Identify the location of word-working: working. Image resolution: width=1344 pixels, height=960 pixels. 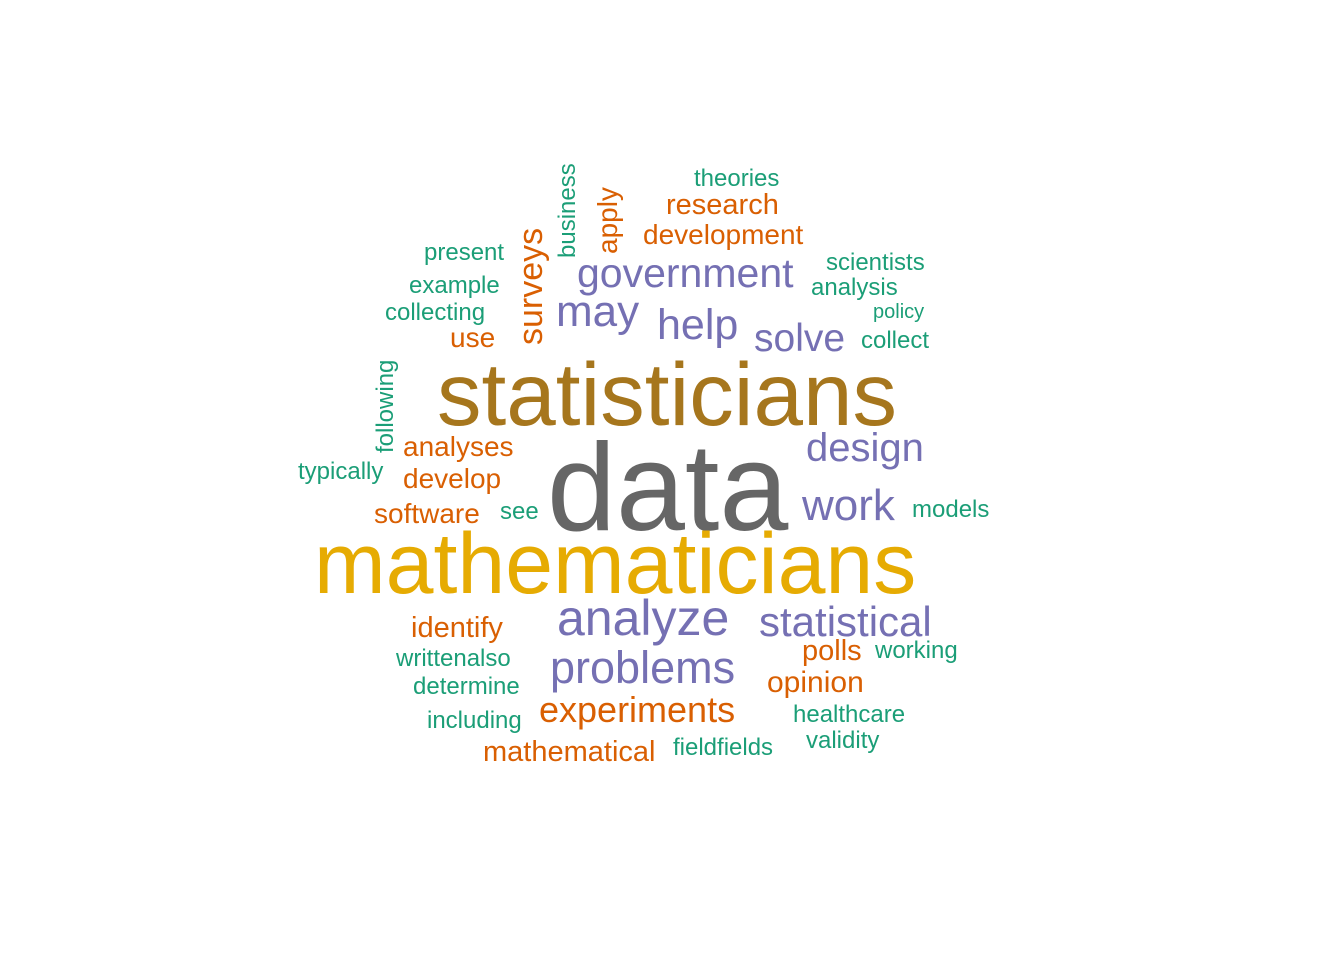
(916, 650).